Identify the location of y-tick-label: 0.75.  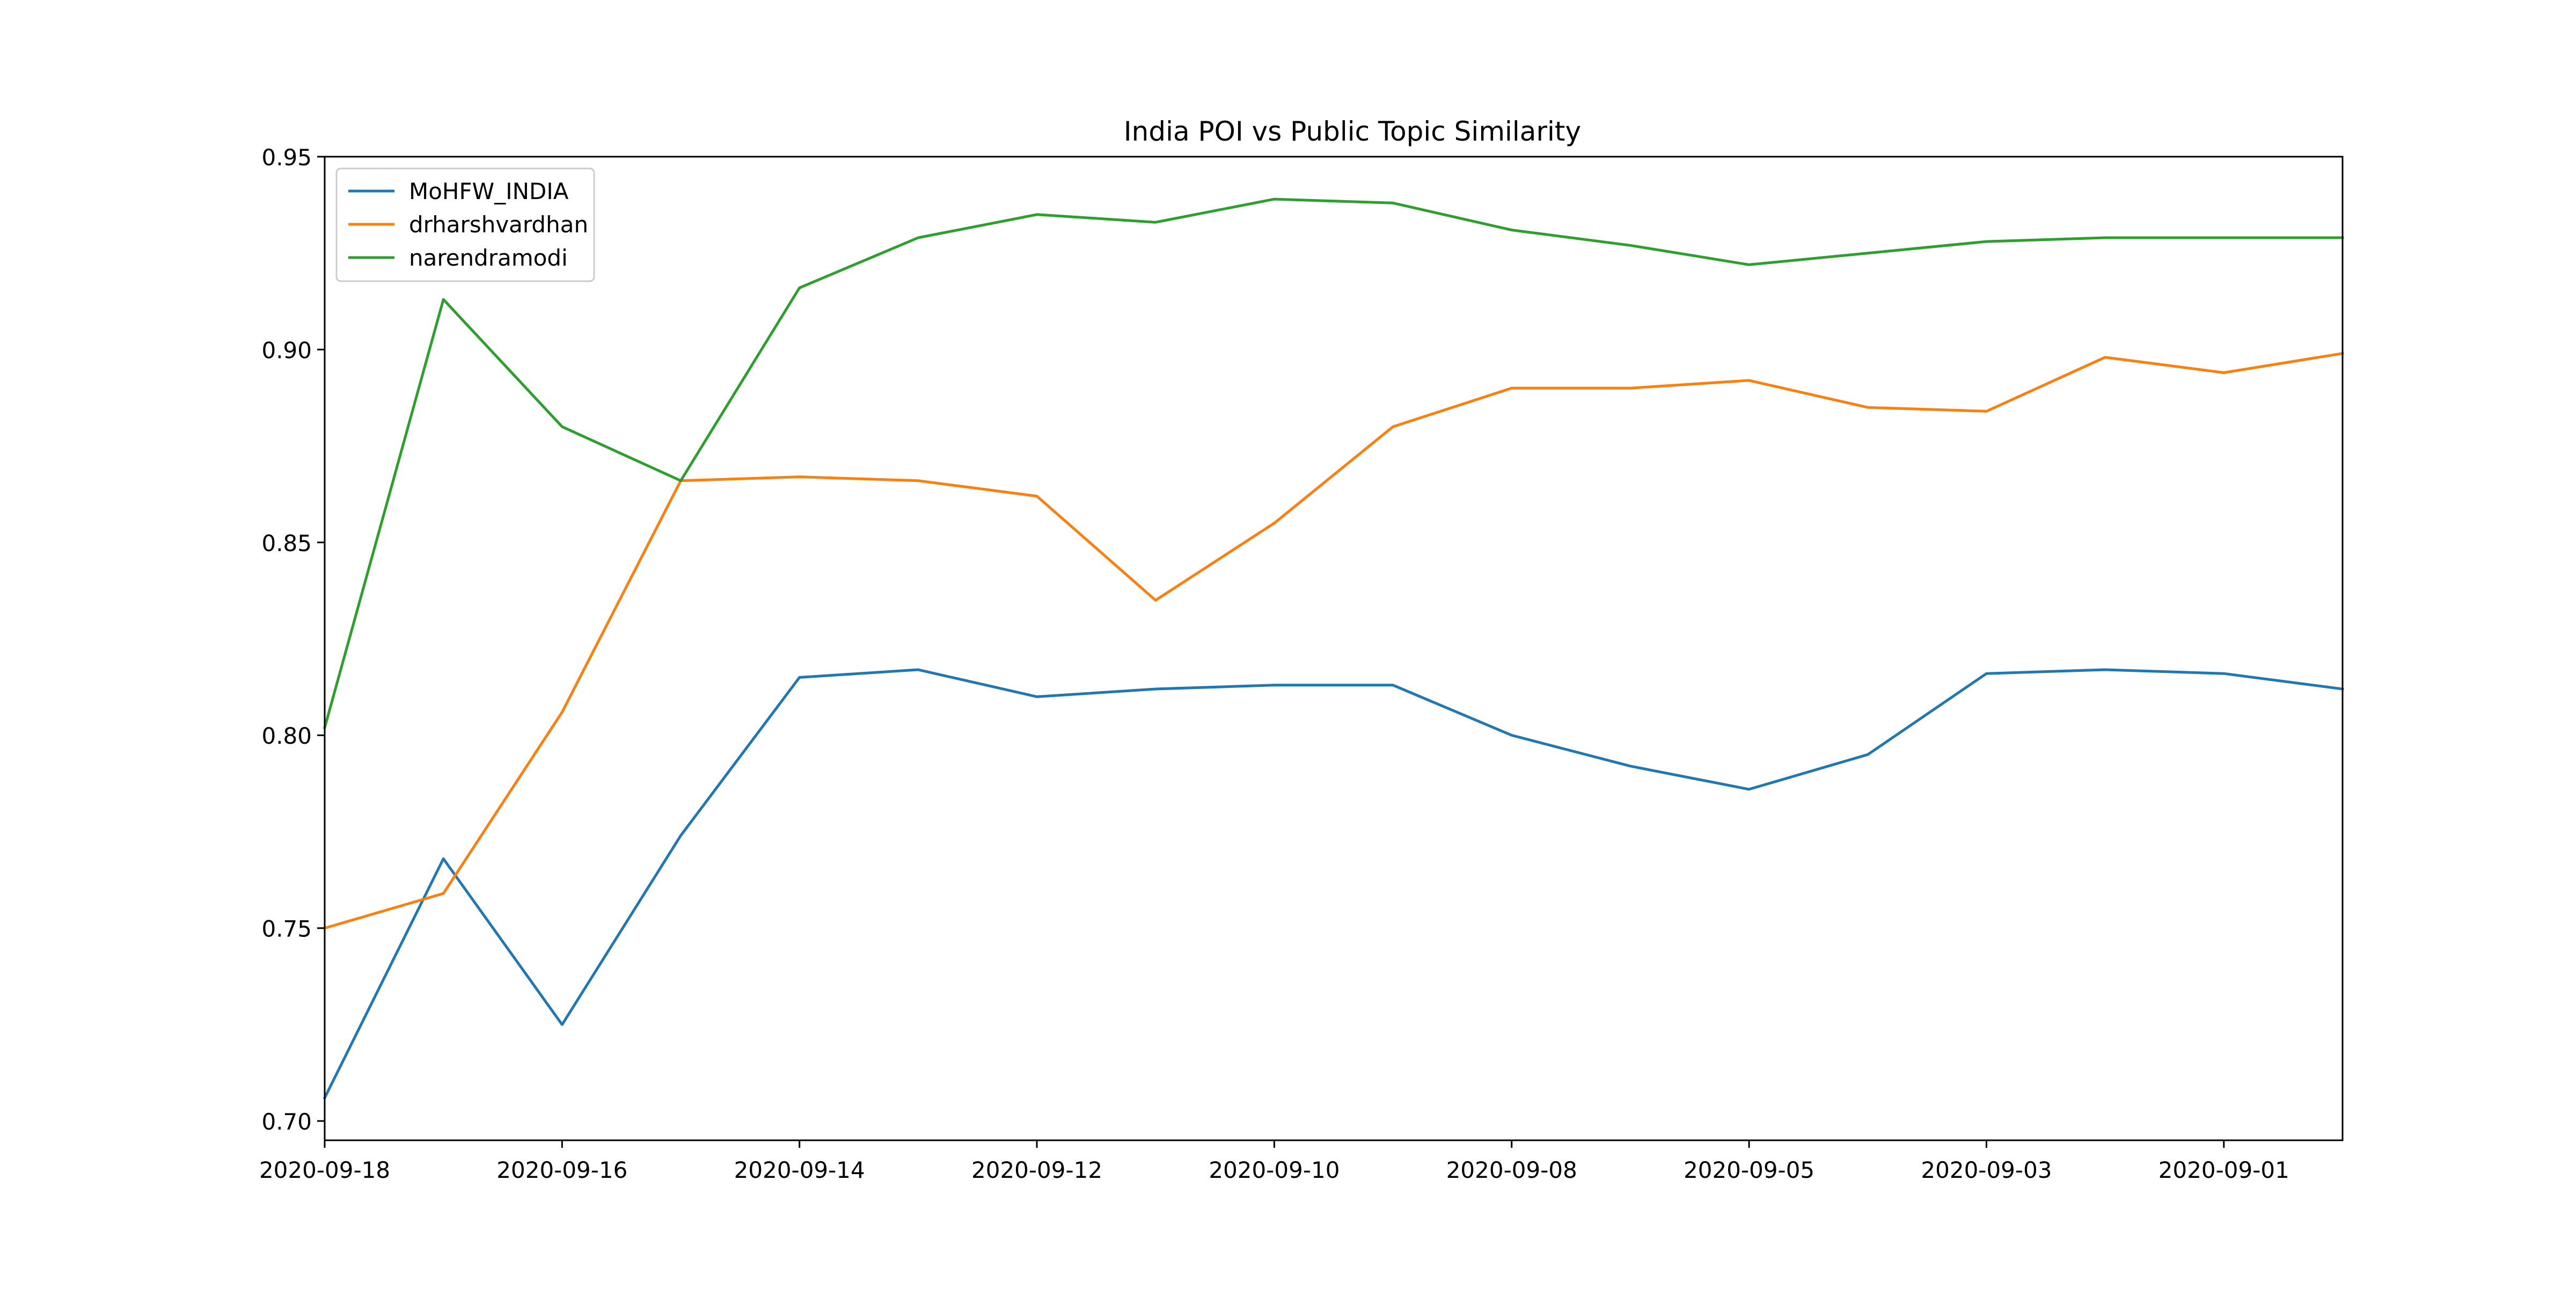
(286, 929).